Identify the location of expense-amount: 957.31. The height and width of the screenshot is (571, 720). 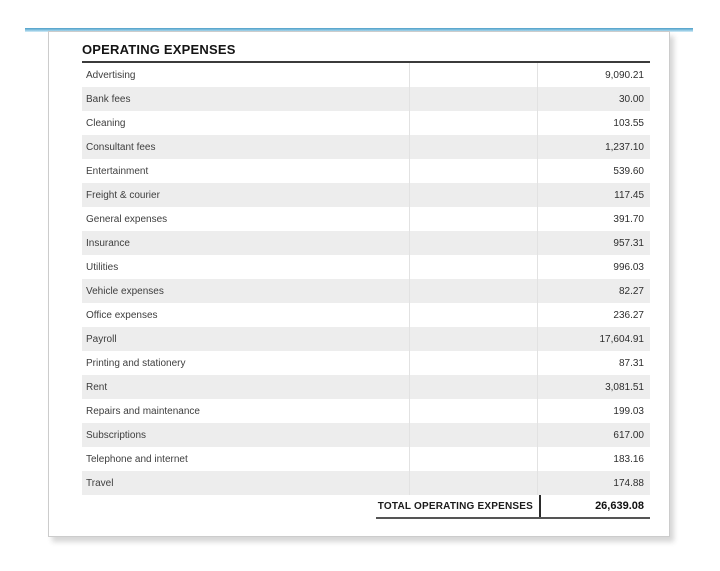
(593, 243).